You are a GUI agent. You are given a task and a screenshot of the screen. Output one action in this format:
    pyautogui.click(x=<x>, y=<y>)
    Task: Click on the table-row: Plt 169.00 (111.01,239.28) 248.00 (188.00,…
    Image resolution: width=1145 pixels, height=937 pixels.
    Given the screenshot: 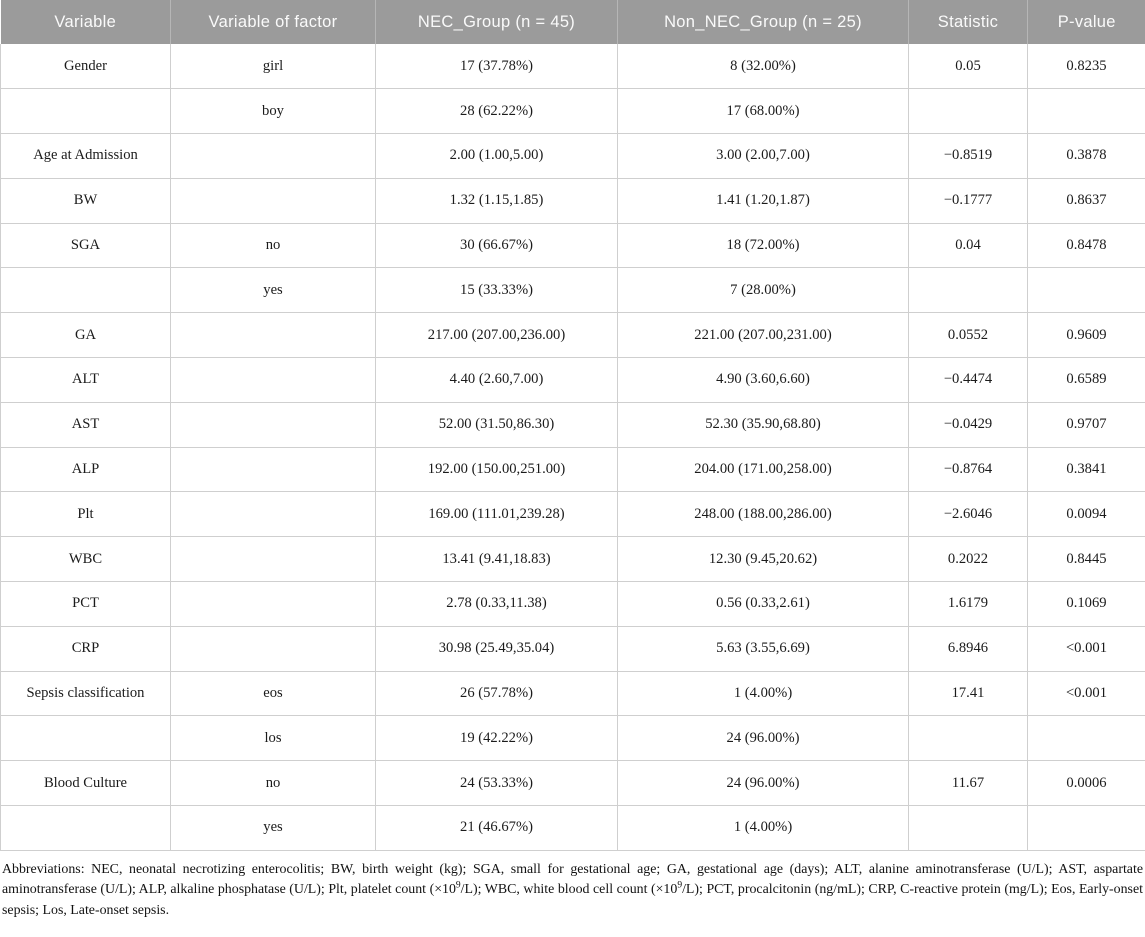 What is the action you would take?
    pyautogui.click(x=572, y=514)
    